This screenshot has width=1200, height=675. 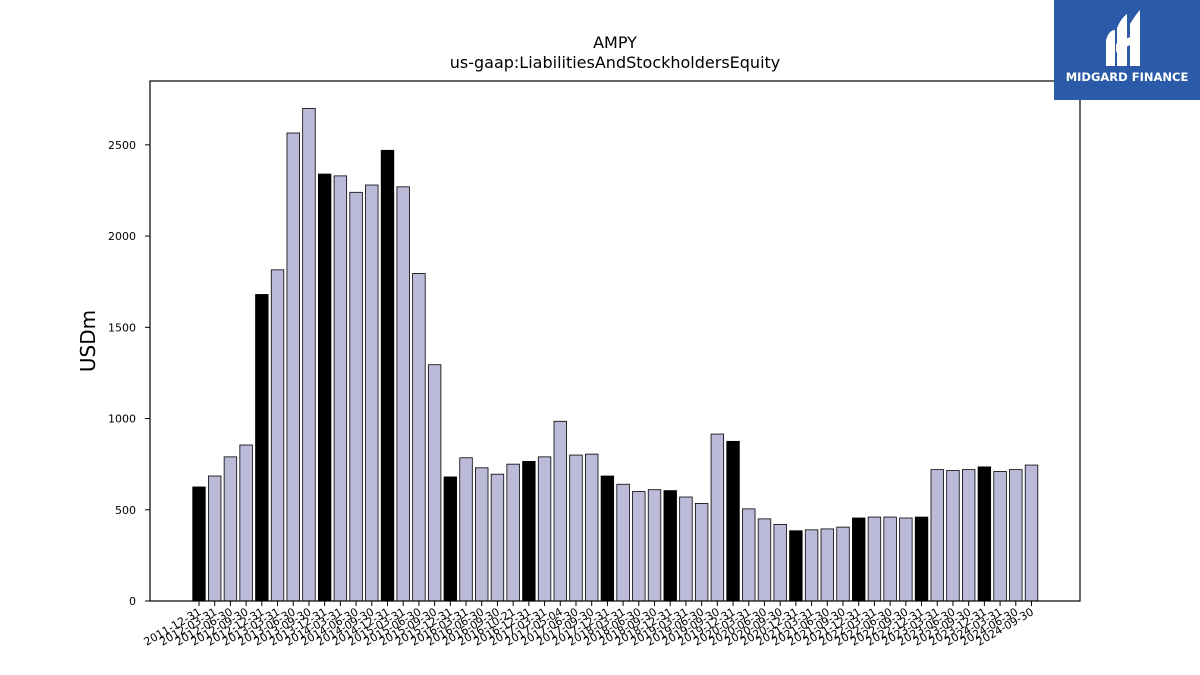 What do you see at coordinates (122, 327) in the screenshot?
I see `y-tick-label: 1500` at bounding box center [122, 327].